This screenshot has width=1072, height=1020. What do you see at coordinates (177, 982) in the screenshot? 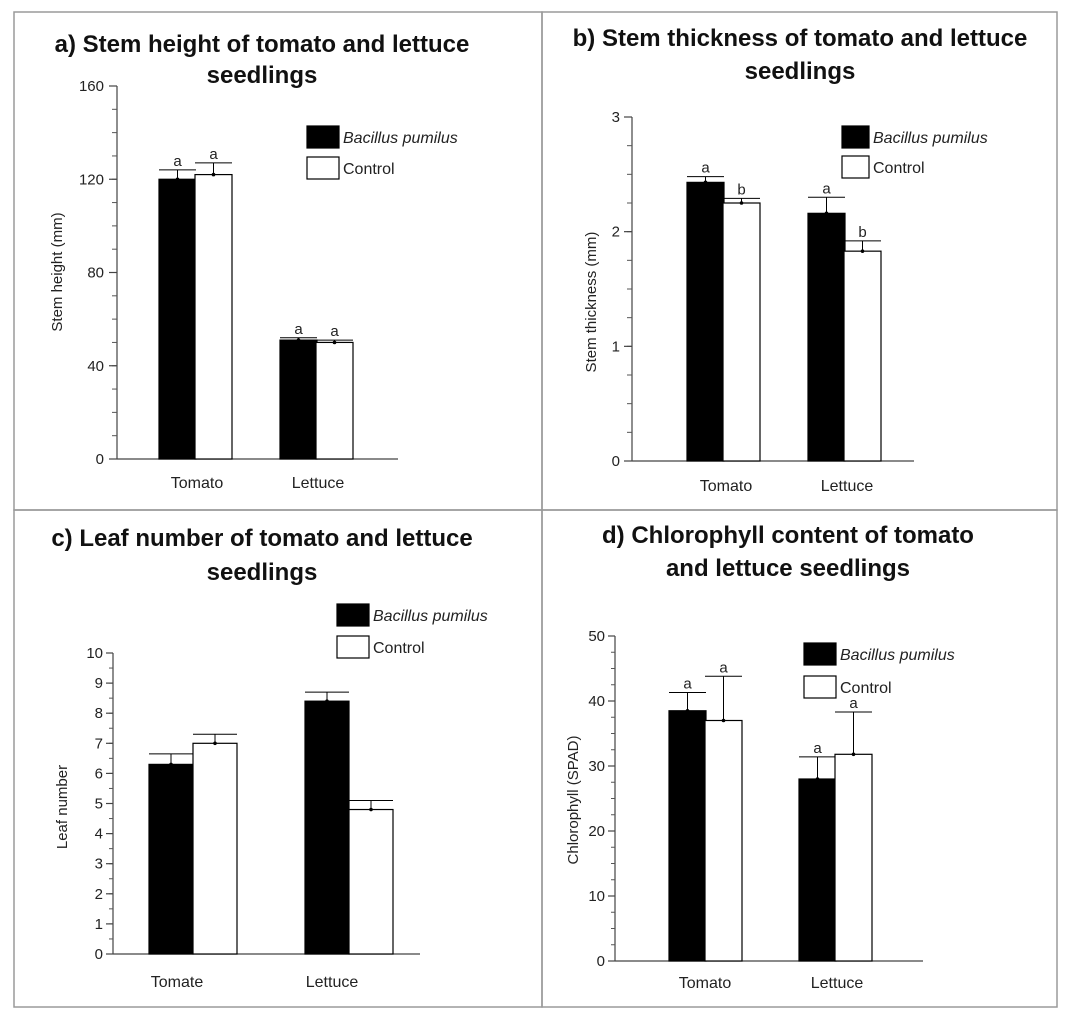
I see `x-category-label: Tomate` at bounding box center [177, 982].